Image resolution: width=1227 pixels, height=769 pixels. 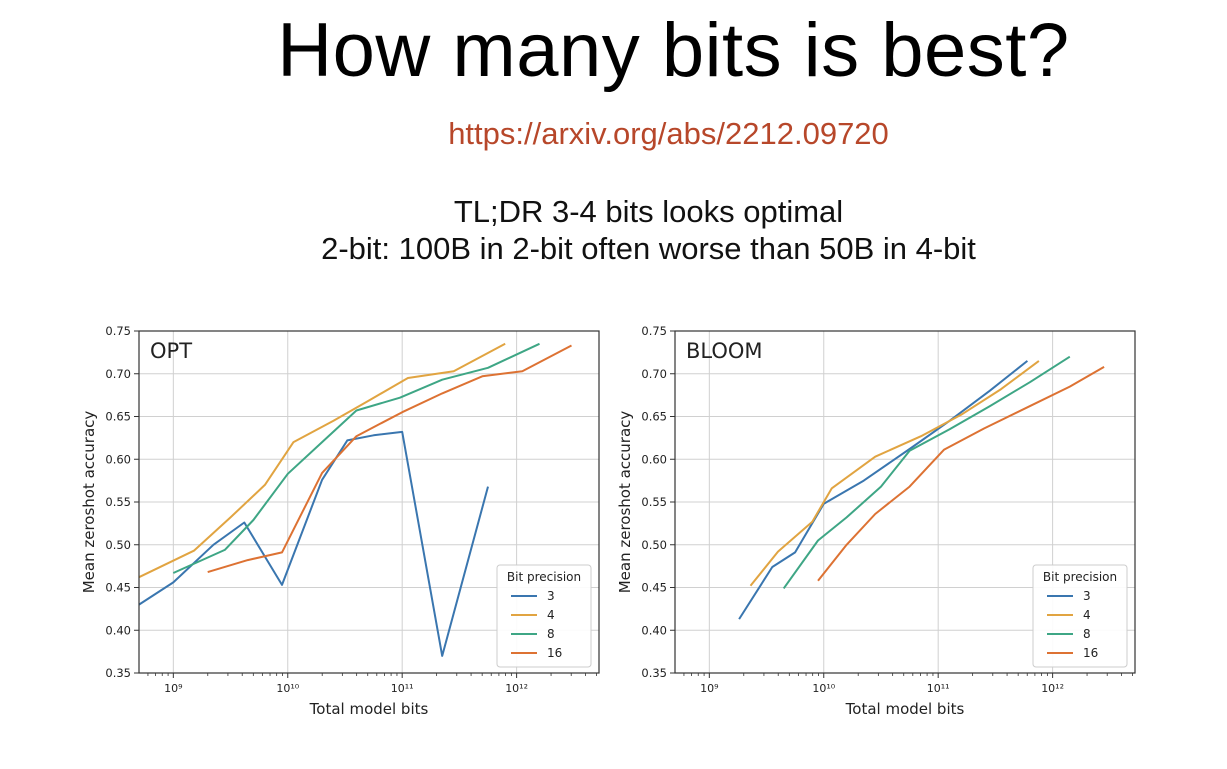 What do you see at coordinates (668, 133) in the screenshot?
I see `paper-link: https://arxiv.org/abs/2212.09720` at bounding box center [668, 133].